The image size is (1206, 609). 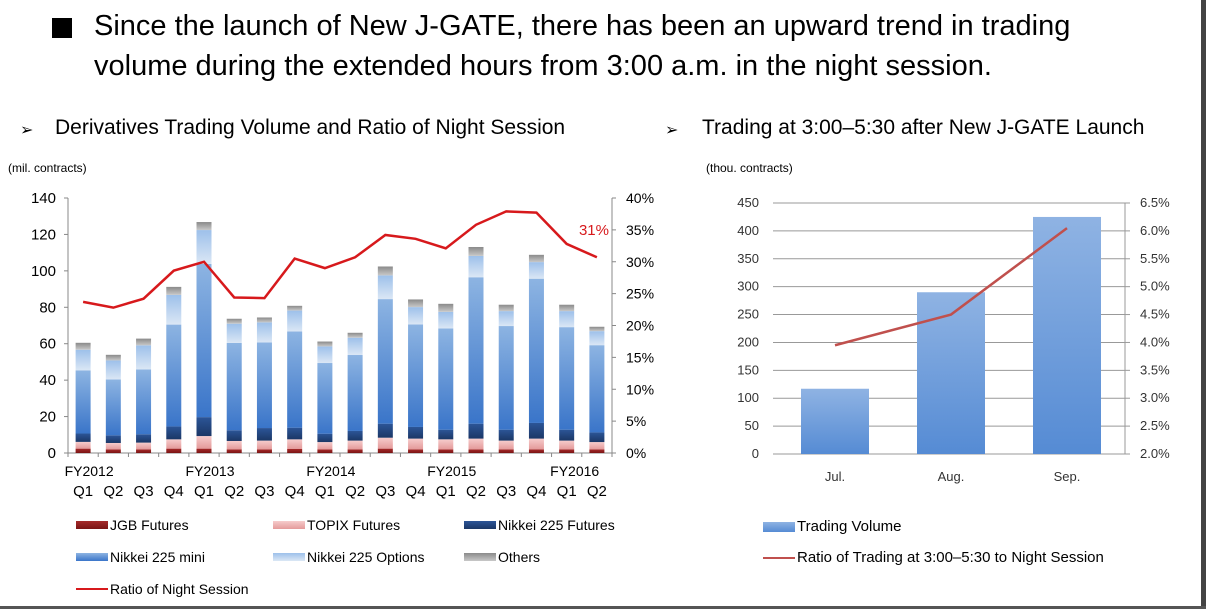 What do you see at coordinates (43, 271) in the screenshot?
I see `y-tick-label: 100` at bounding box center [43, 271].